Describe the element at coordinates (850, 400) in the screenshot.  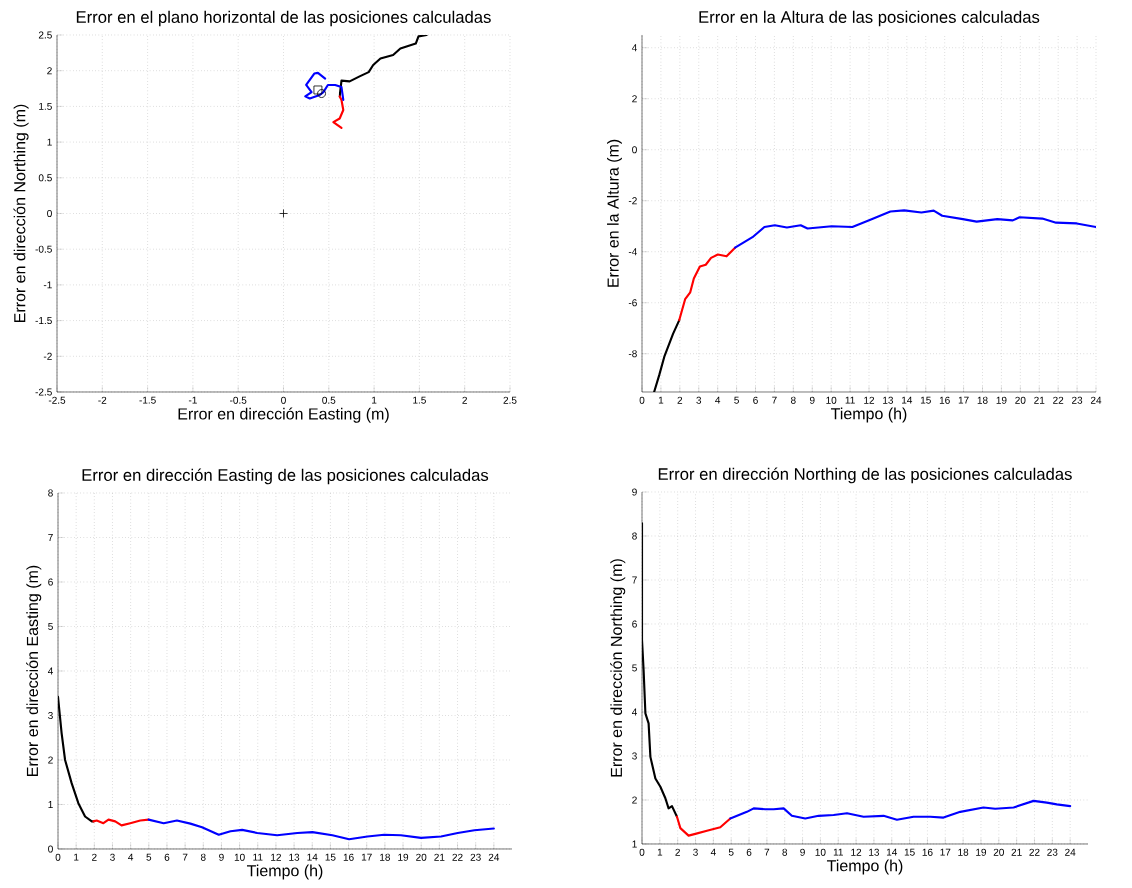
I see `x-tick-label: 11` at that location.